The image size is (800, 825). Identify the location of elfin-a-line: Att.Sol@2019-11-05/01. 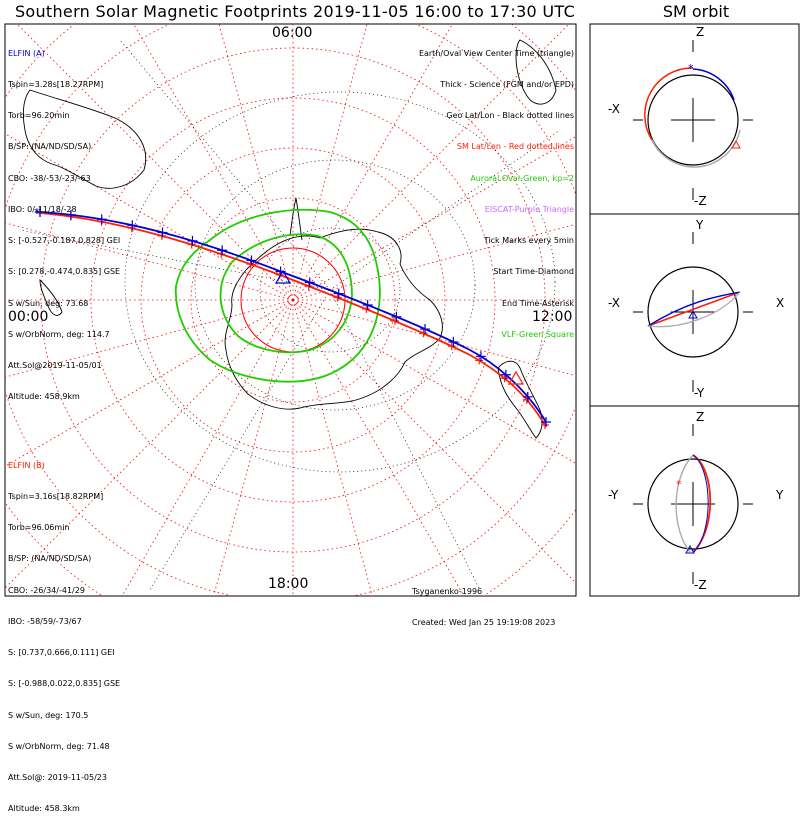
(55, 365).